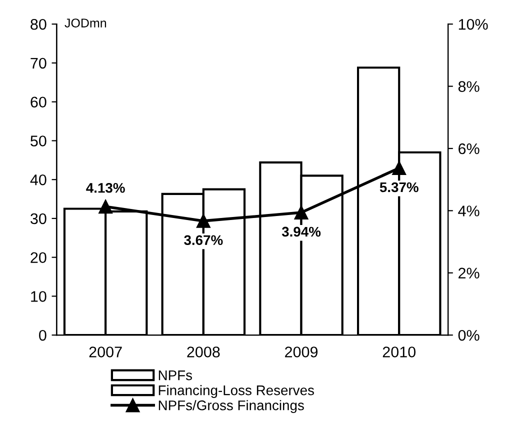  I want to click on x-tick-label: 2007, so click(105, 352).